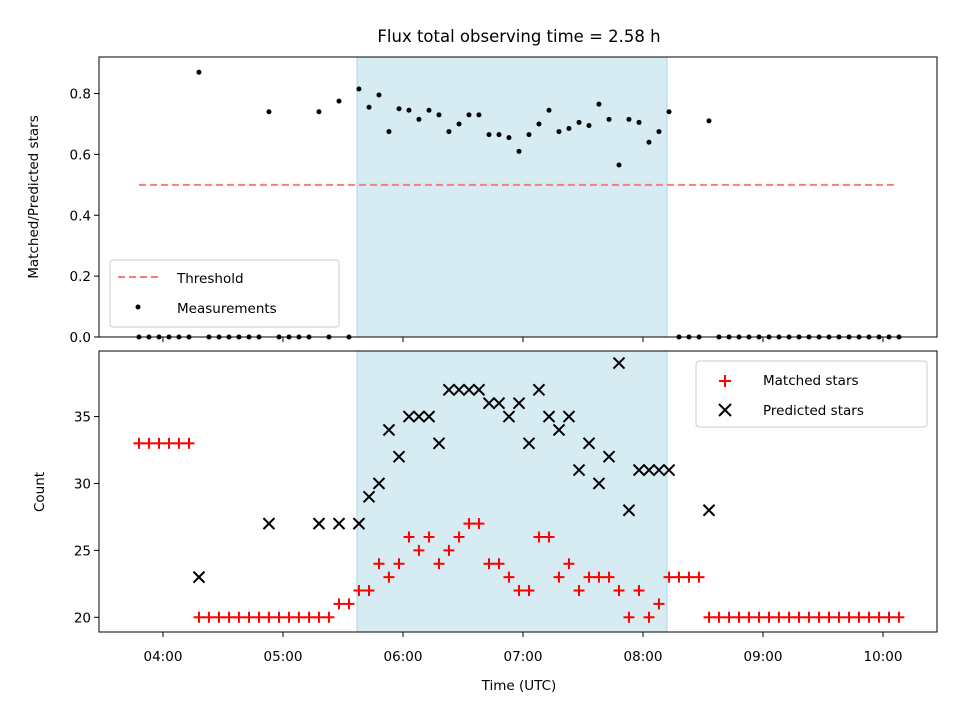 The width and height of the screenshot is (960, 720). I want to click on legend-top: Threshold Measurements, so click(224, 293).